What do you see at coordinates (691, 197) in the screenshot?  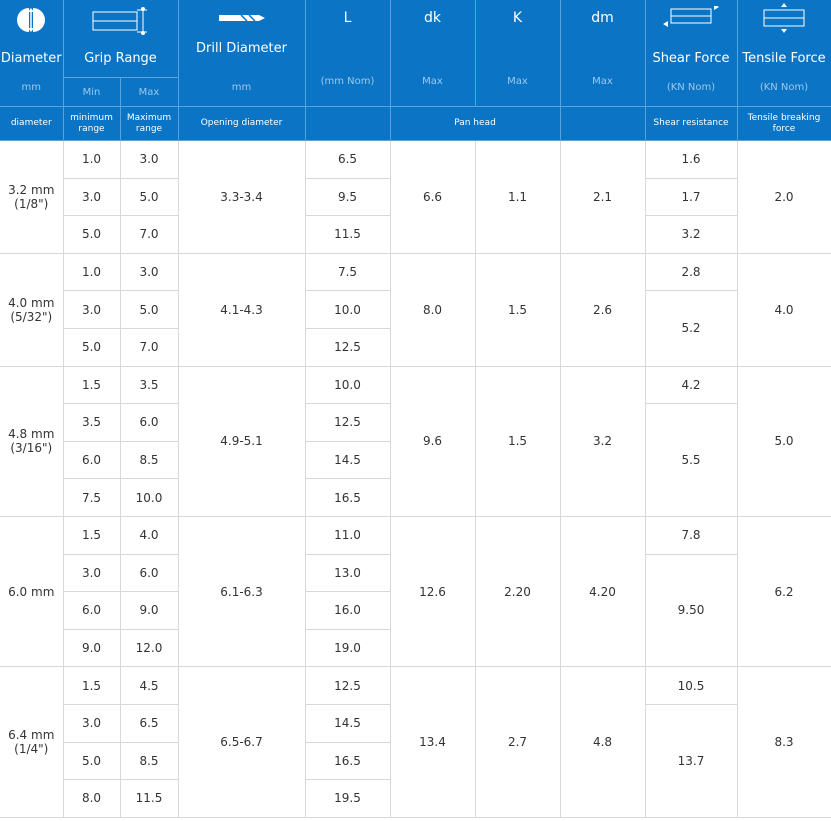 I see `shear-cell: 1.7` at bounding box center [691, 197].